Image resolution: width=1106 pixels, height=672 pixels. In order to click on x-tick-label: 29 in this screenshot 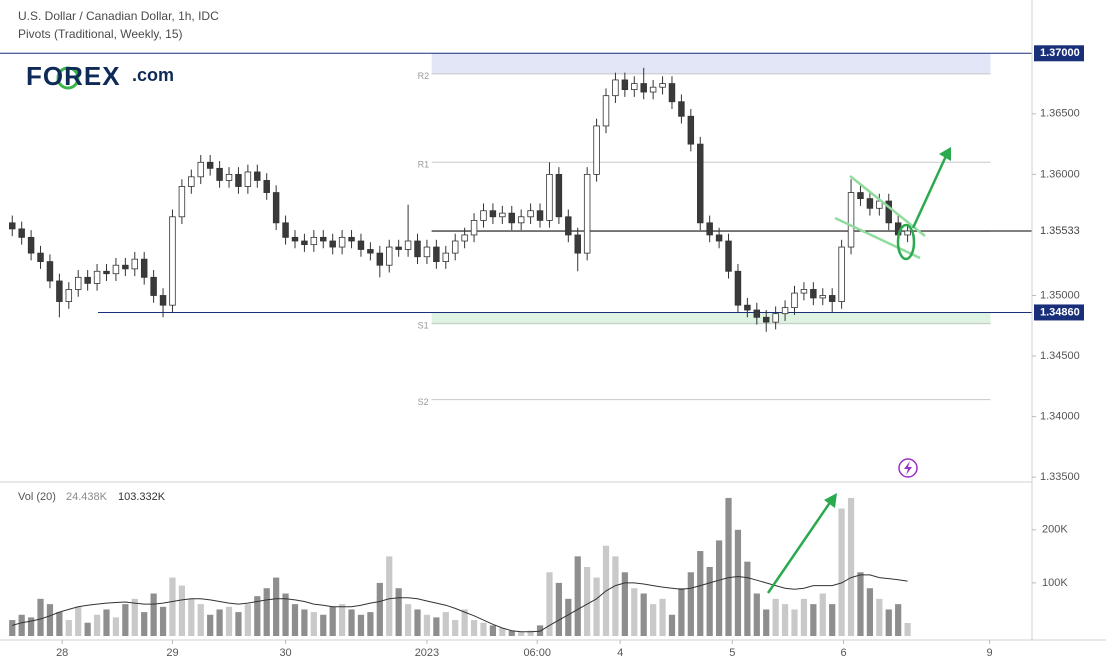, I will do `click(172, 653)`.